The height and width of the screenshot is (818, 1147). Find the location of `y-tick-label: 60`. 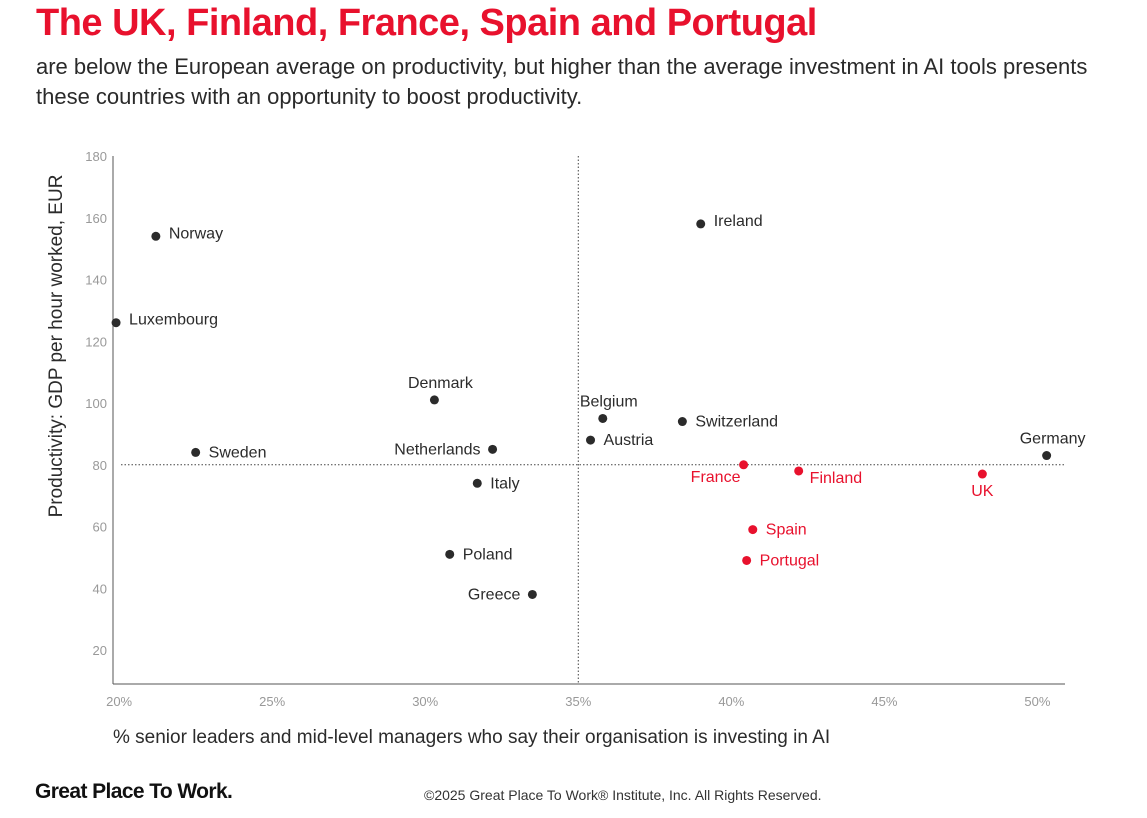

y-tick-label: 60 is located at coordinates (100, 527).